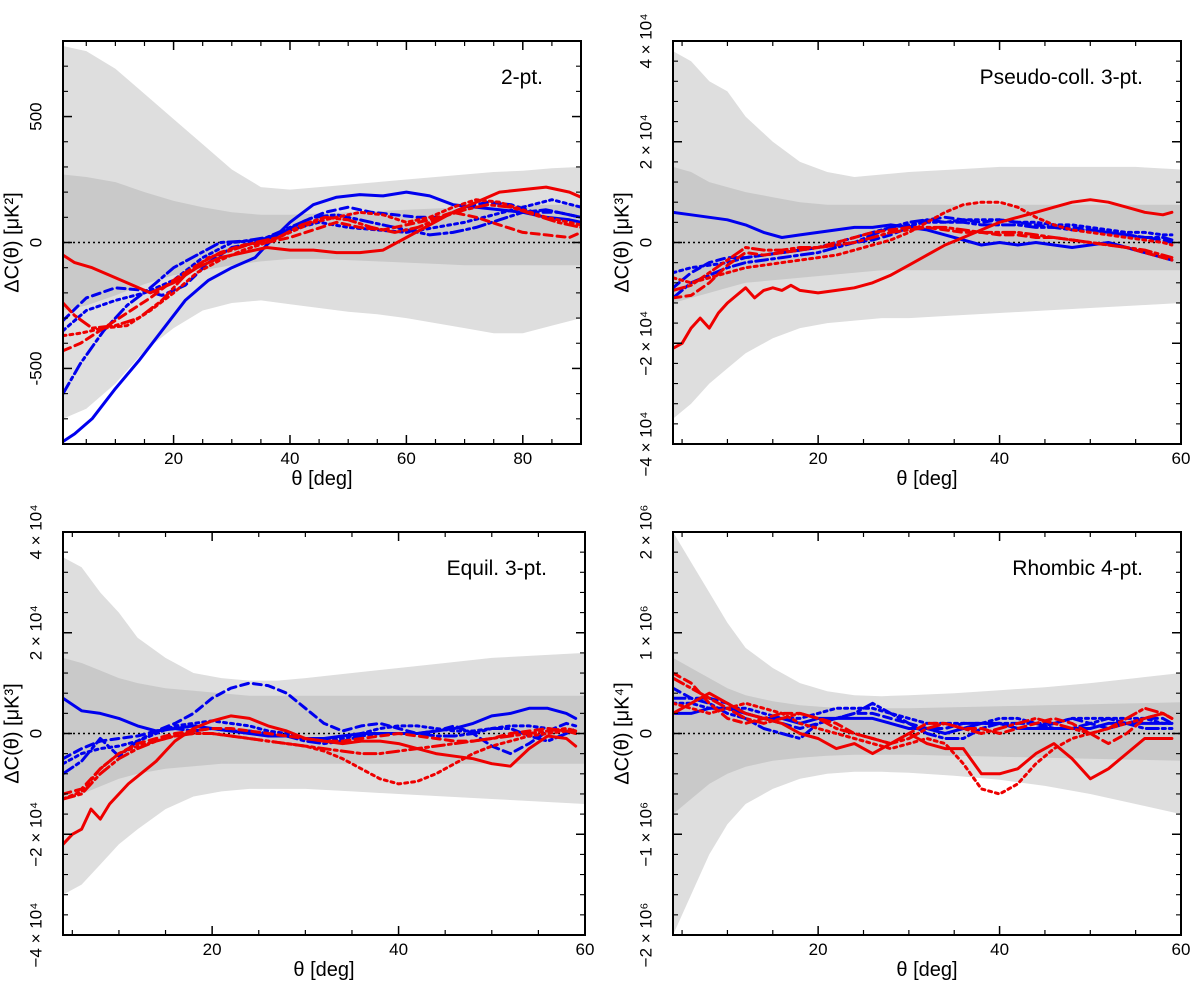  What do you see at coordinates (645, 935) in the screenshot?
I see `y-tick-label: −2 × 10⁶` at bounding box center [645, 935].